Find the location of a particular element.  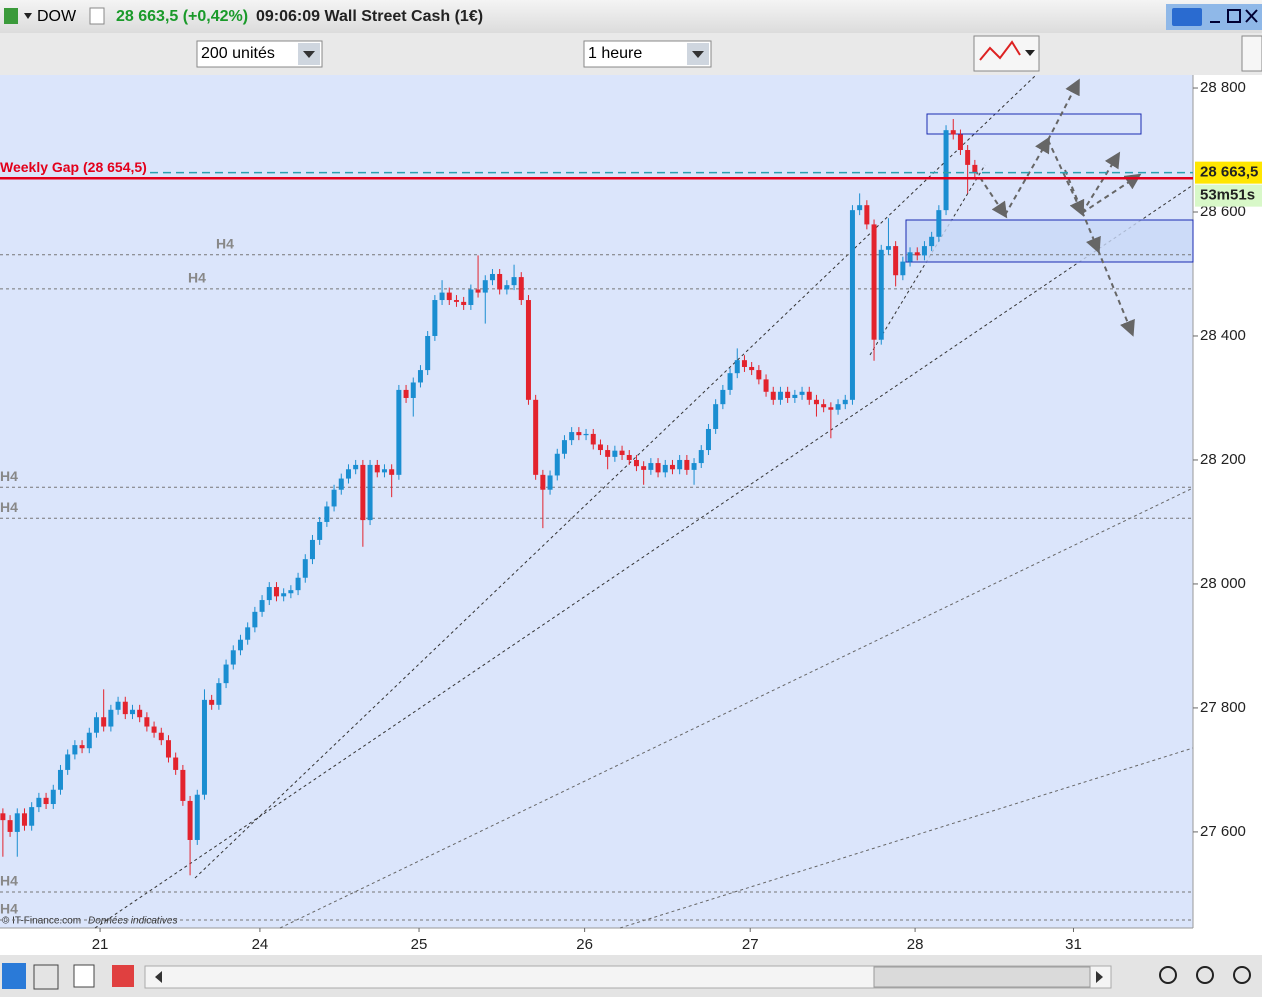

period-value: 1 heure is located at coordinates (615, 53).